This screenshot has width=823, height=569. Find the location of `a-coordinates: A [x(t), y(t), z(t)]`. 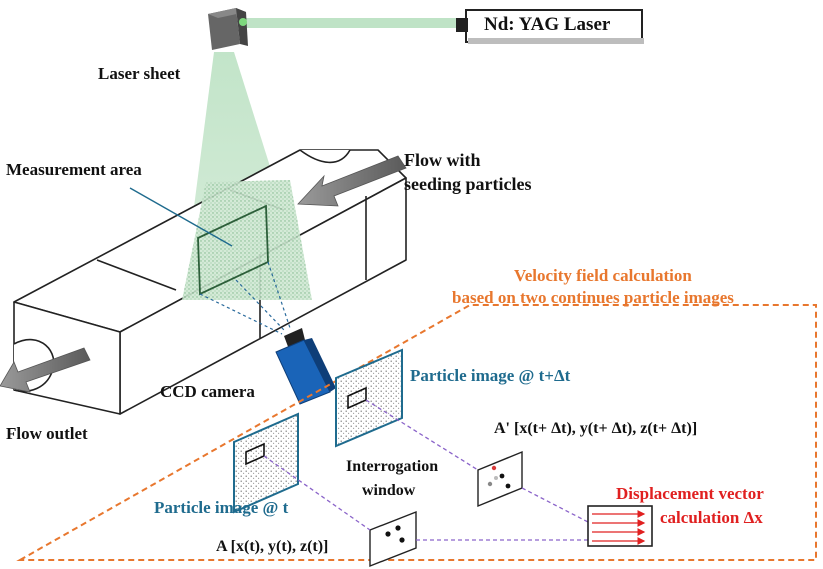

a-coordinates: A [x(t), y(t), z(t)] is located at coordinates (272, 546).